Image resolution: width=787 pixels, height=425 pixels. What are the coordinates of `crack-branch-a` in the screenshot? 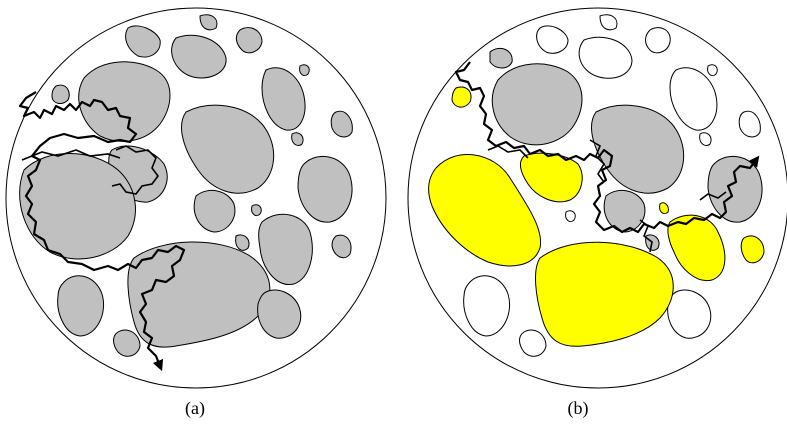 It's located at (90, 170).